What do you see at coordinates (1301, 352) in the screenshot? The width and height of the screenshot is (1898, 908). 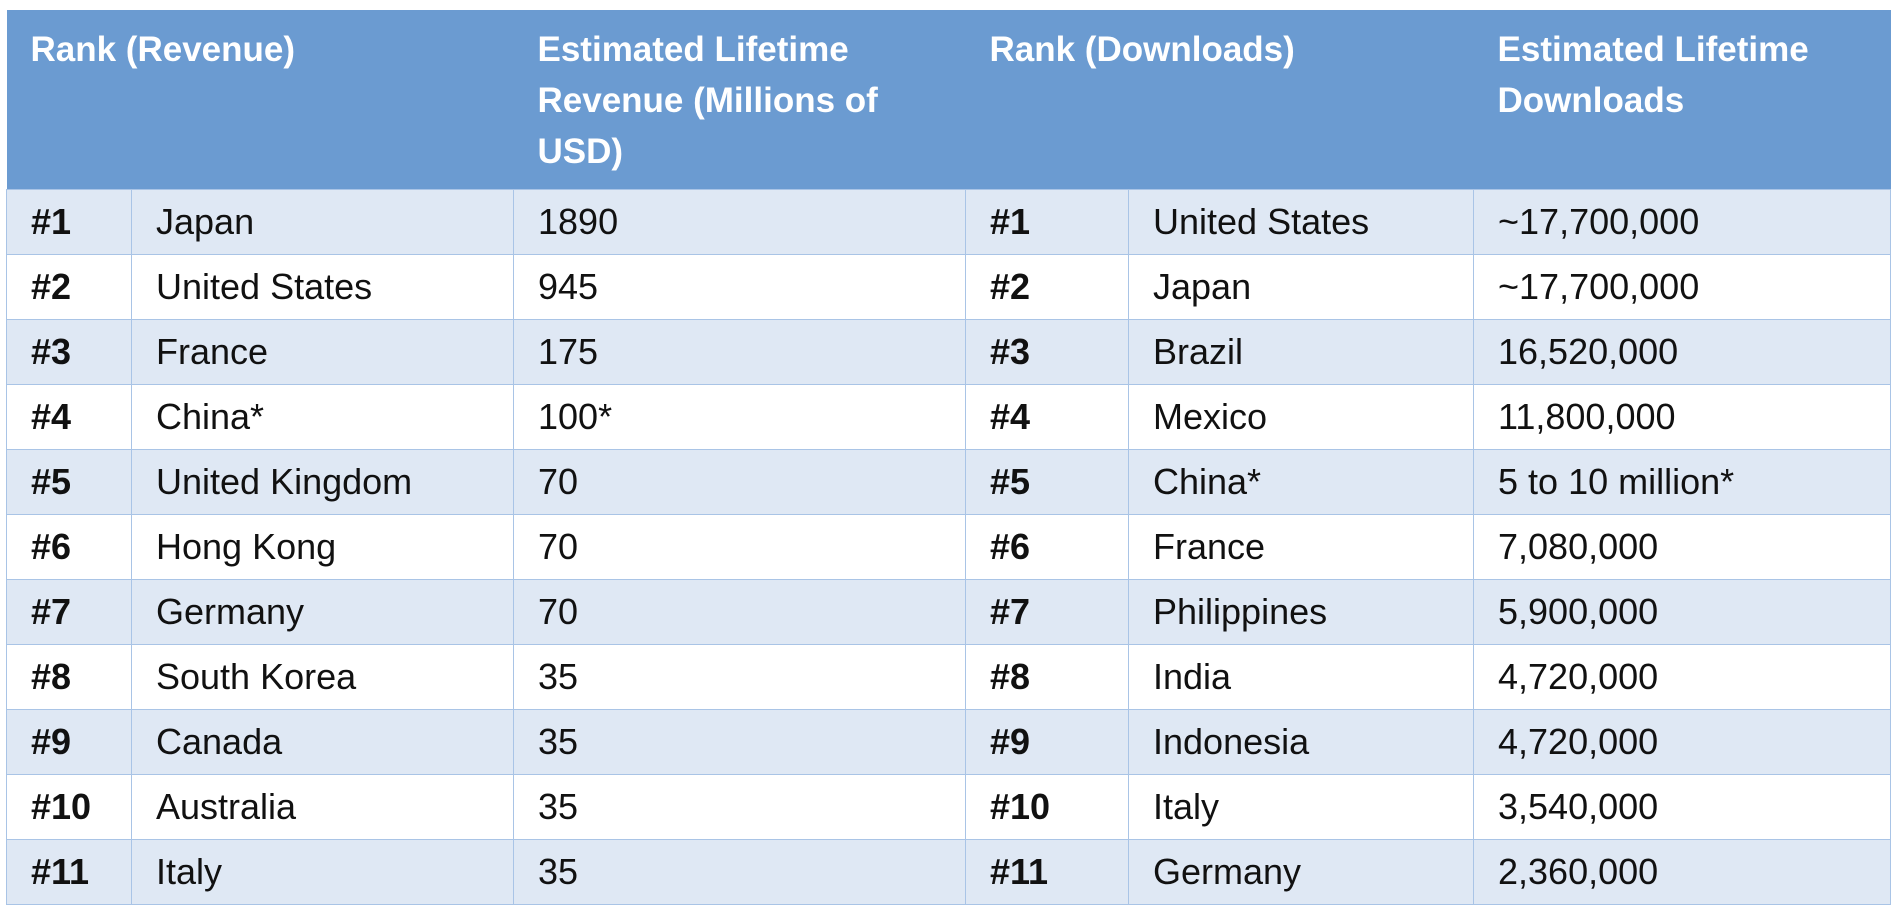 I see `country-cell: Brazil` at bounding box center [1301, 352].